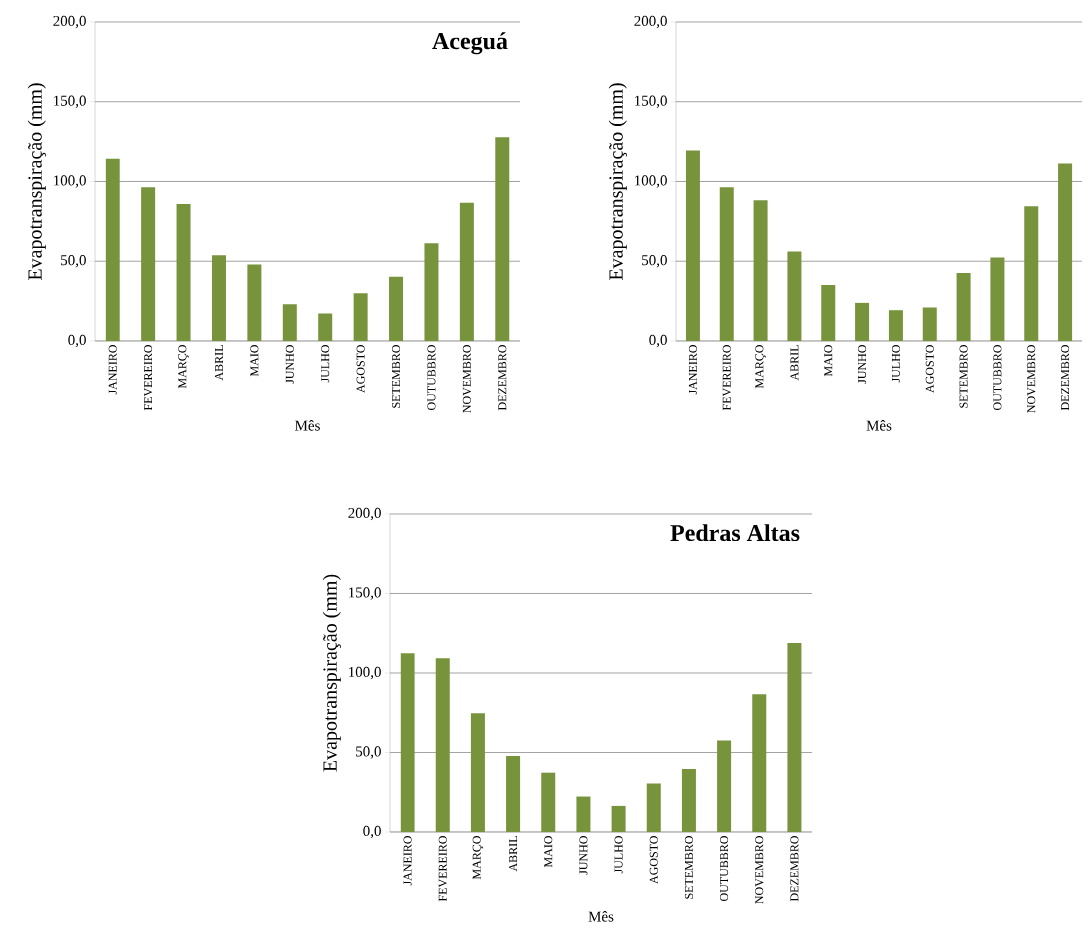  What do you see at coordinates (735, 533) in the screenshot?
I see `chart-title: Pedras Altas` at bounding box center [735, 533].